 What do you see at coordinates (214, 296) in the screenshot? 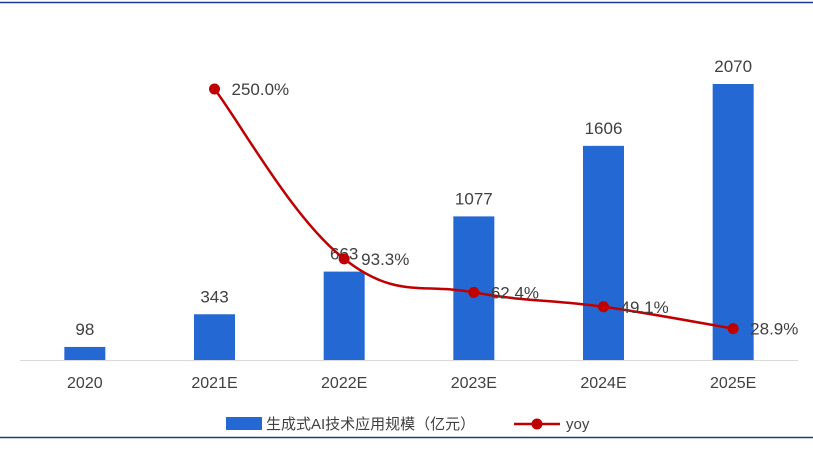
I see `bar-value-label: 343` at bounding box center [214, 296].